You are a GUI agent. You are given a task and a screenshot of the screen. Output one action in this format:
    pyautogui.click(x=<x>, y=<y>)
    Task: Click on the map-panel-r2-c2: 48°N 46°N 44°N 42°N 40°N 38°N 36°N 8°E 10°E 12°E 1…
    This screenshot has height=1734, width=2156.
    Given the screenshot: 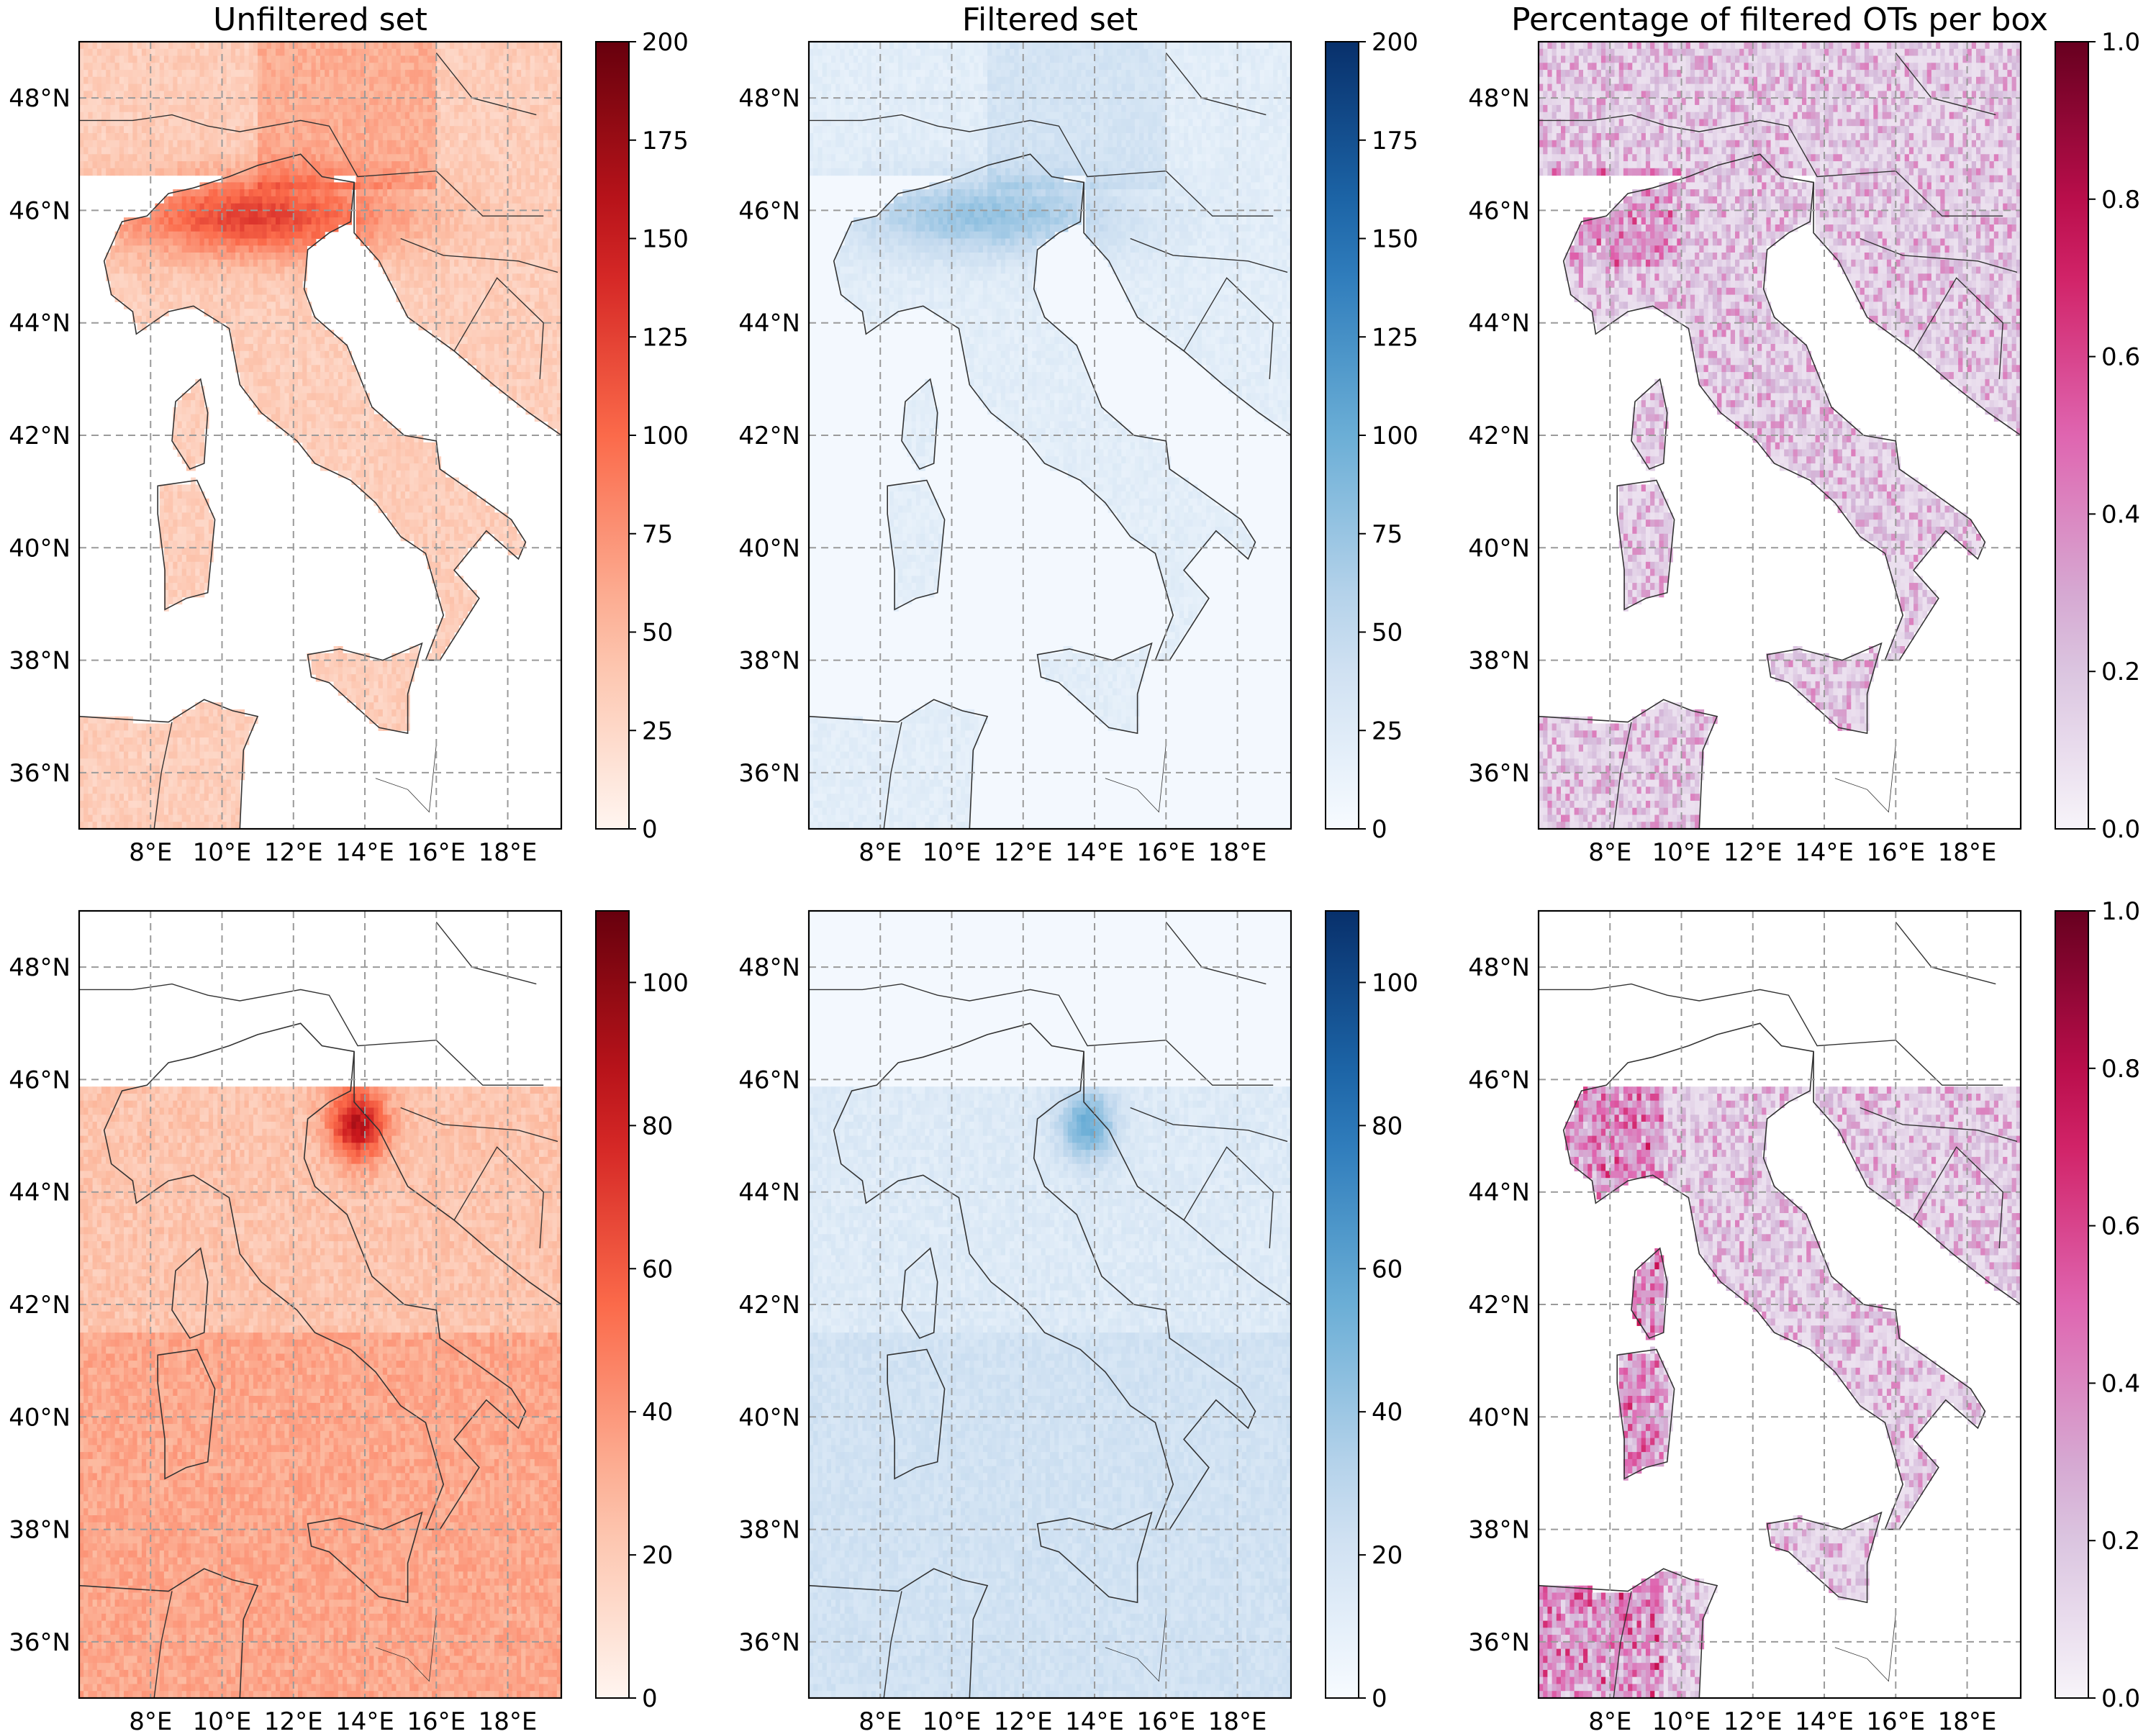 What is the action you would take?
    pyautogui.click(x=1015, y=1321)
    